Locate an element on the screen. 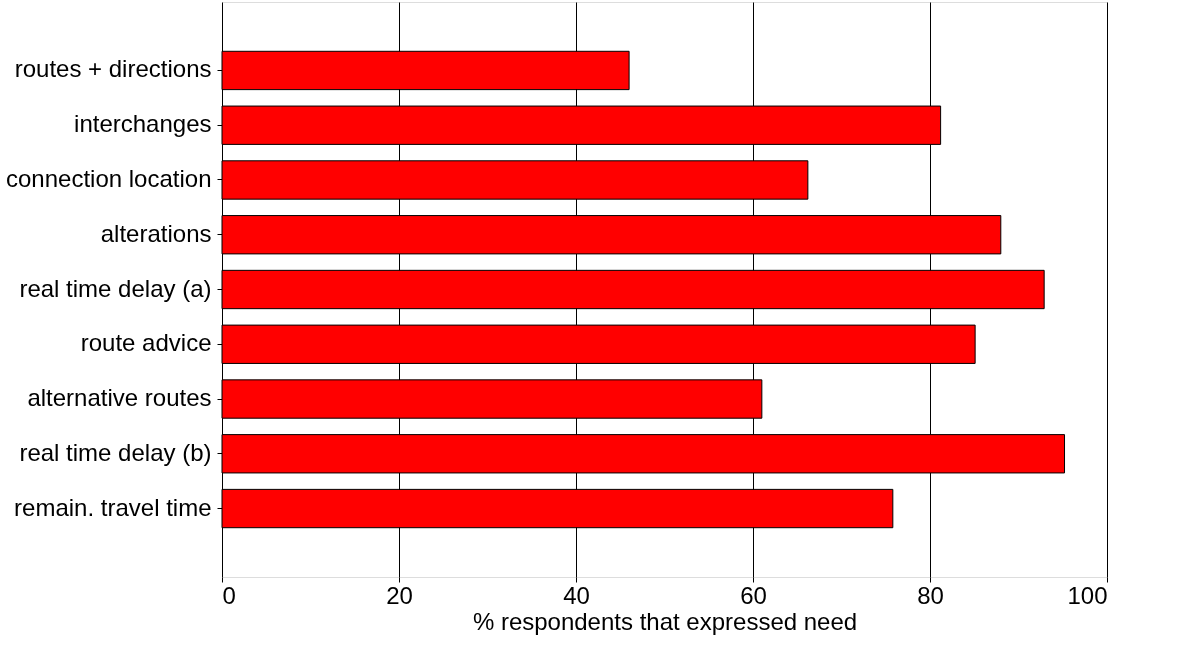  x-tick-label: 80 is located at coordinates (930, 595).